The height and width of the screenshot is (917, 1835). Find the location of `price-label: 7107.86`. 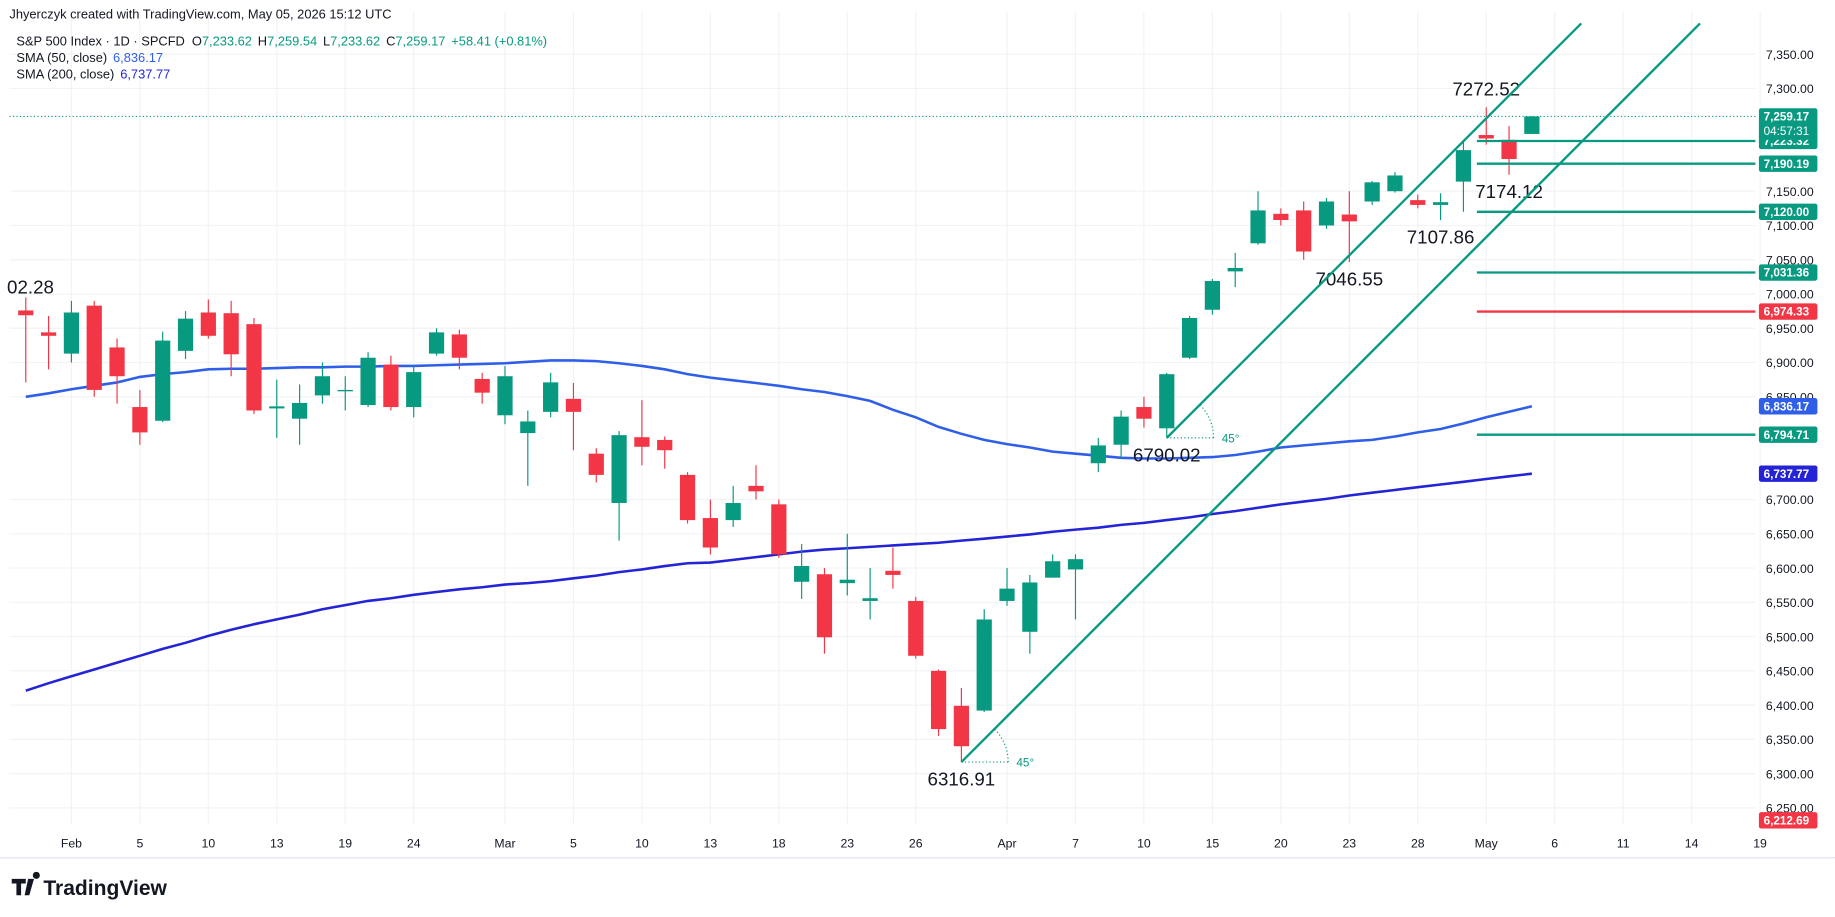

price-label: 7107.86 is located at coordinates (1441, 236).